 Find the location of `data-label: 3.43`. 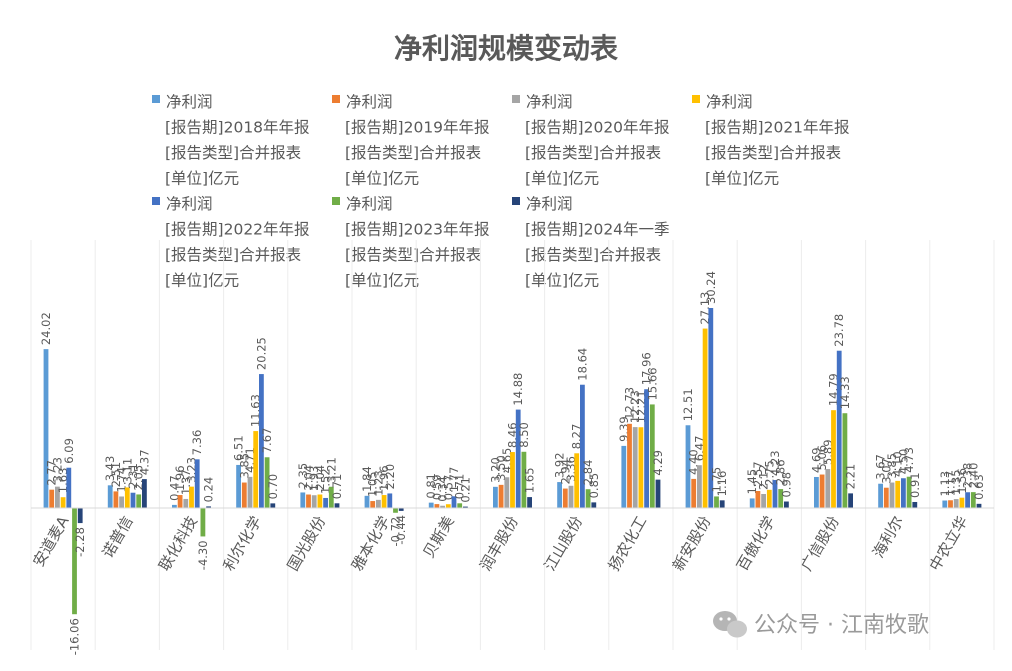

data-label: 3.43 is located at coordinates (110, 469).